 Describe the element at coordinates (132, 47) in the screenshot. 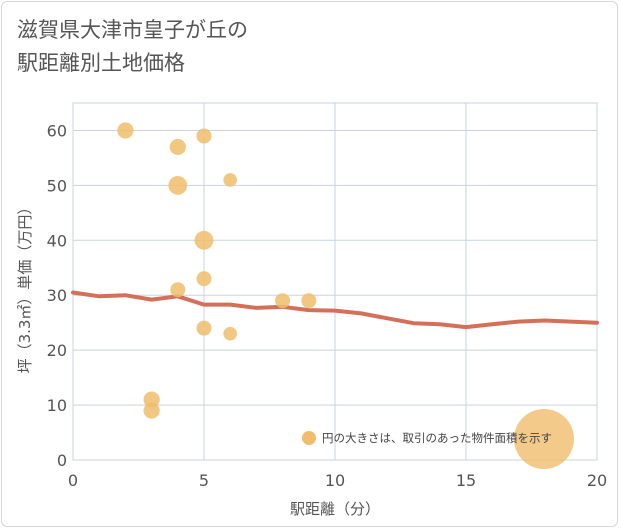

I see `chart-title: 滋賀県大津市皇子が丘の 駅距離別土地価格` at that location.